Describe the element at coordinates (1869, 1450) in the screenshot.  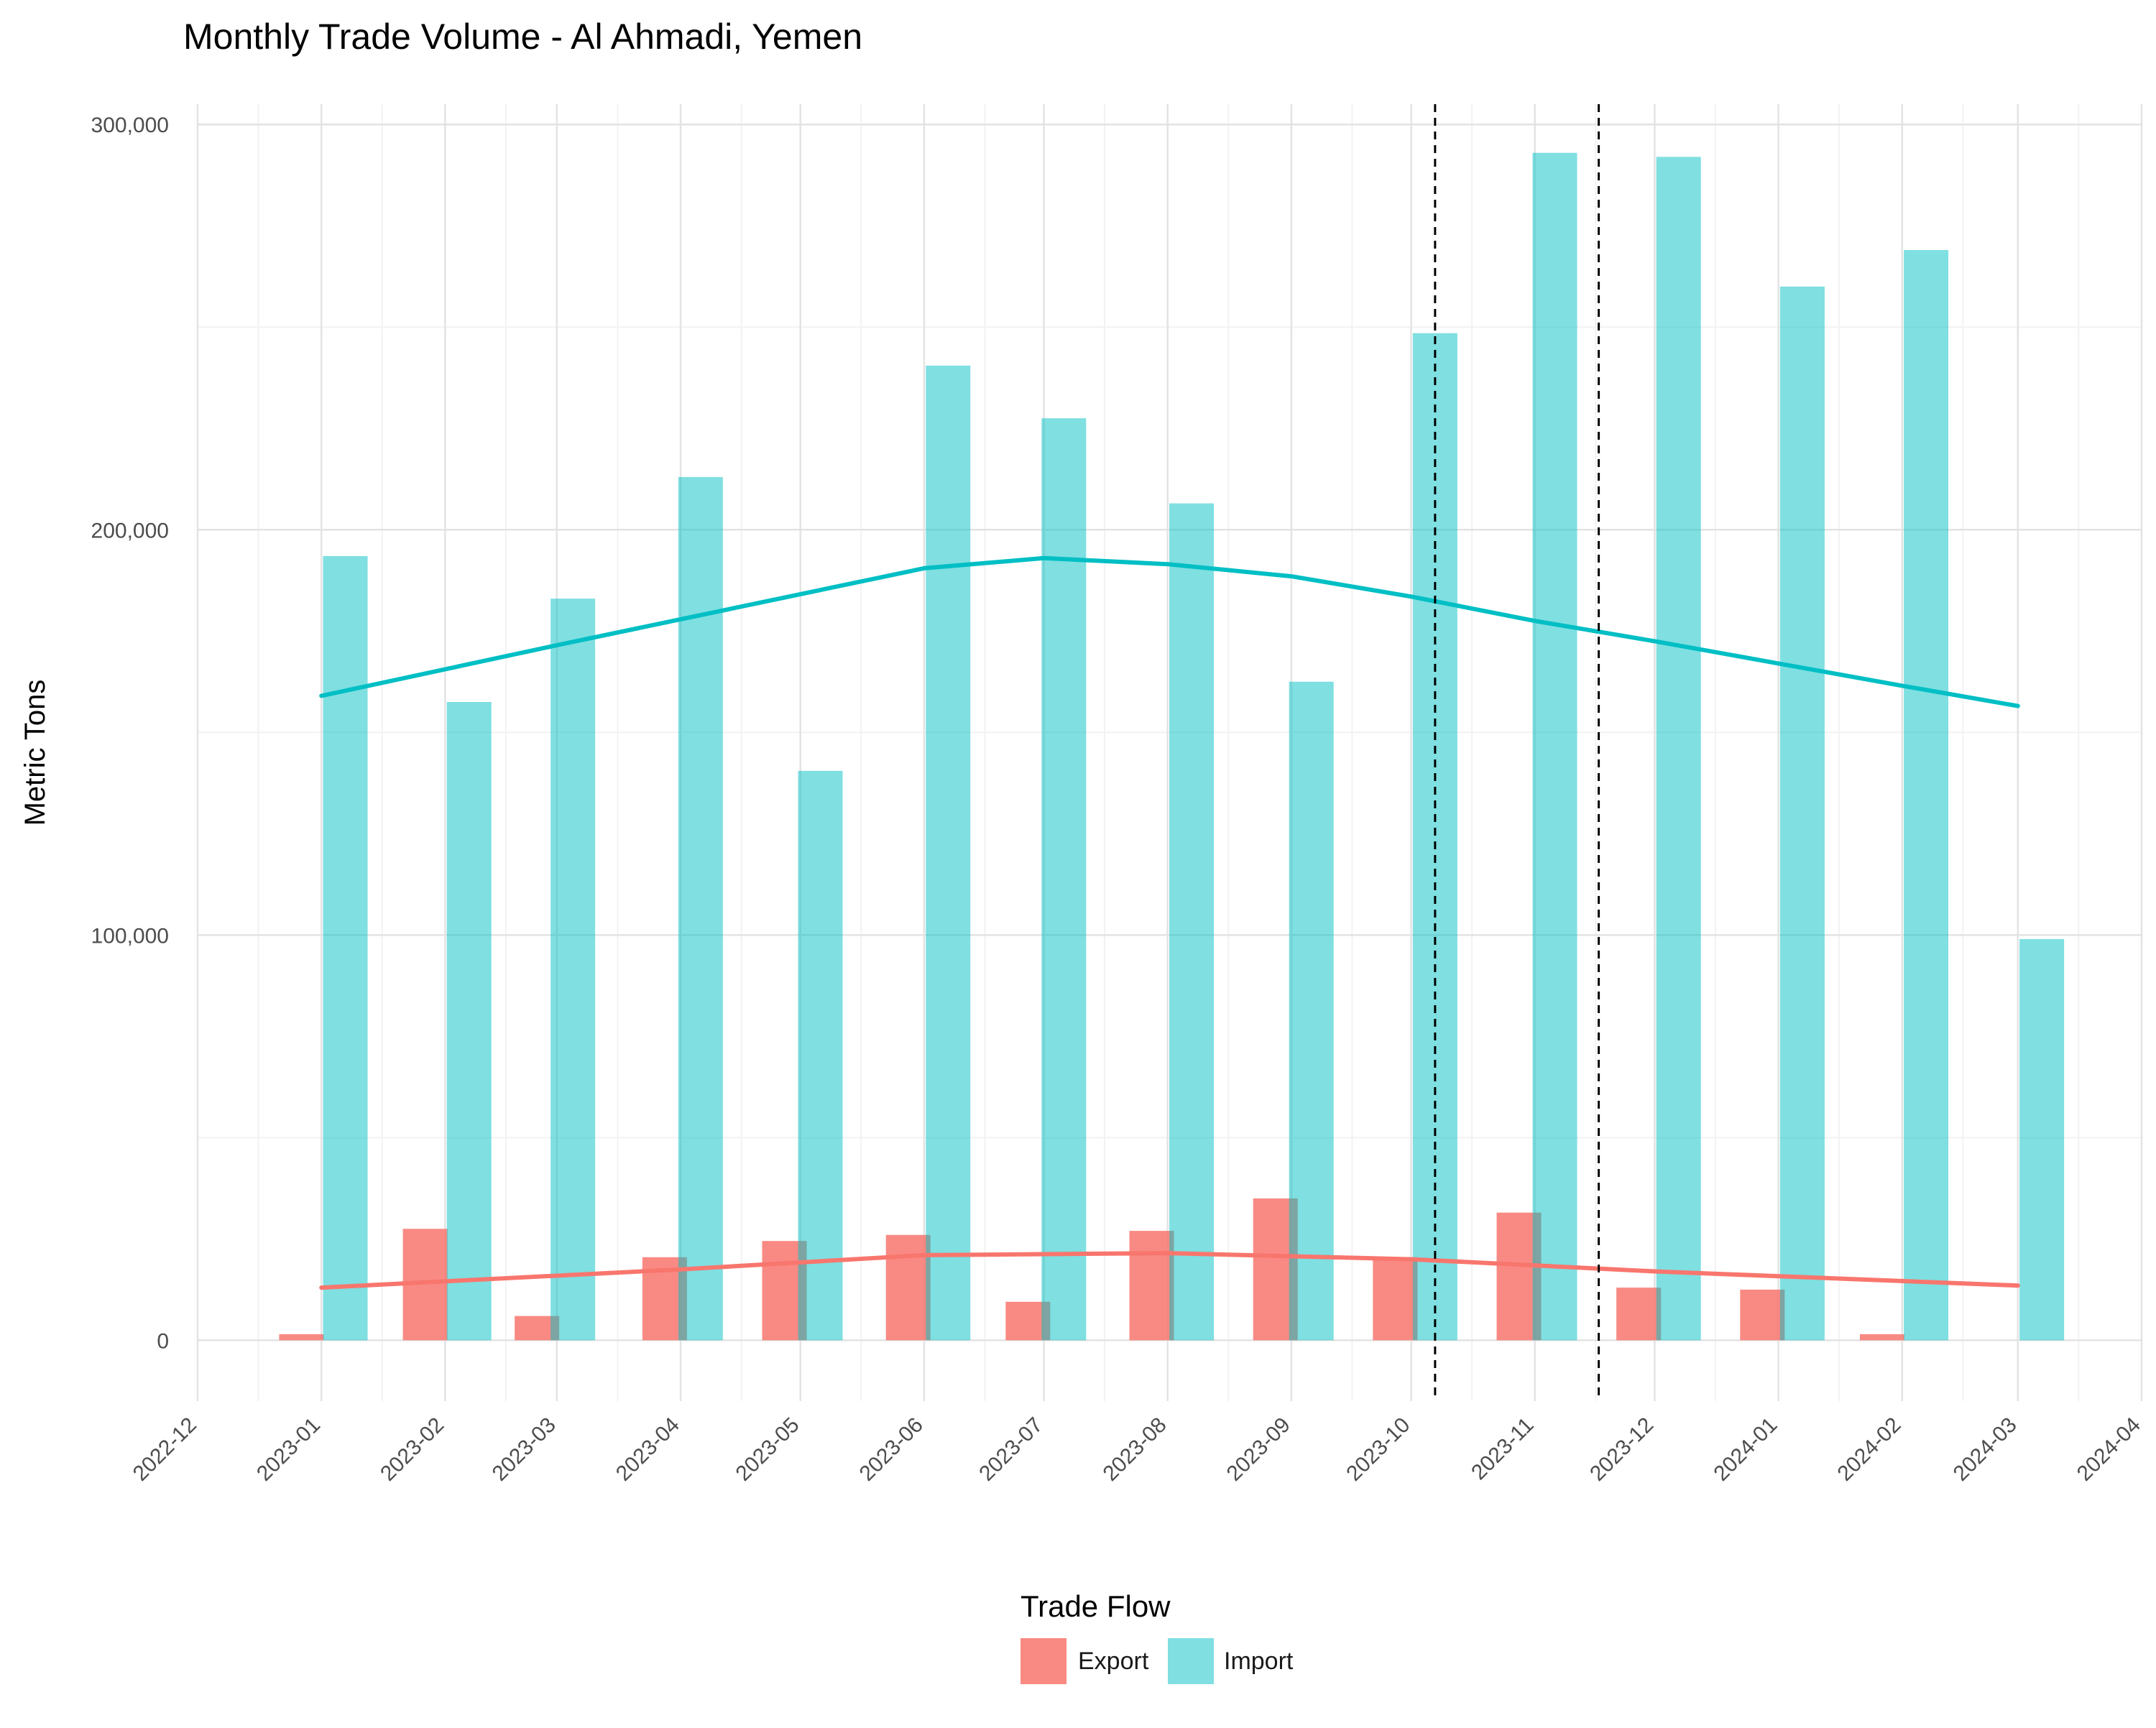
I see `x-tick-label: 2024-02` at that location.